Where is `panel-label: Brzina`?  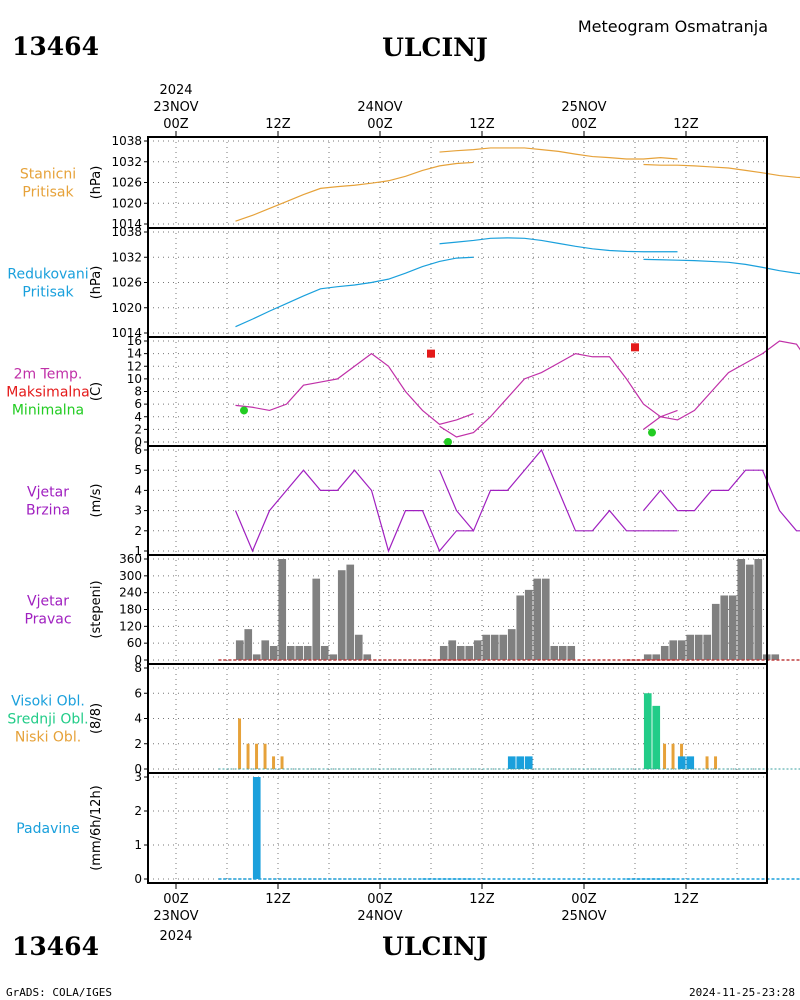
panel-label: Brzina is located at coordinates (48, 511).